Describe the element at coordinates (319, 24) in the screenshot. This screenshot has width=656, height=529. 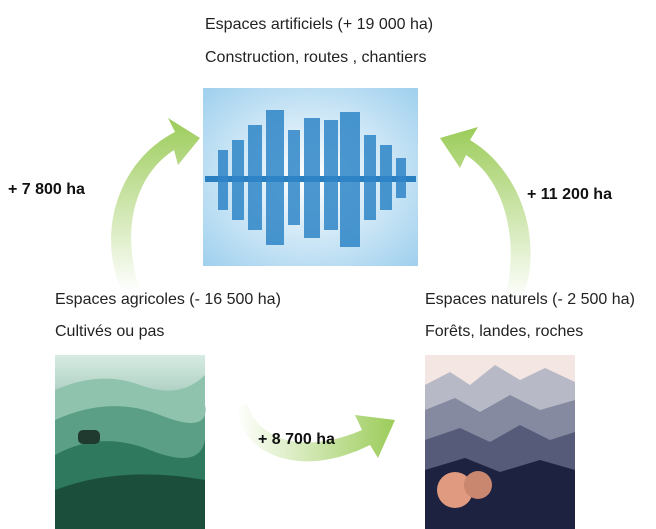
I see `node-label: Espaces artificiels (+ 19 000 ha)` at that location.